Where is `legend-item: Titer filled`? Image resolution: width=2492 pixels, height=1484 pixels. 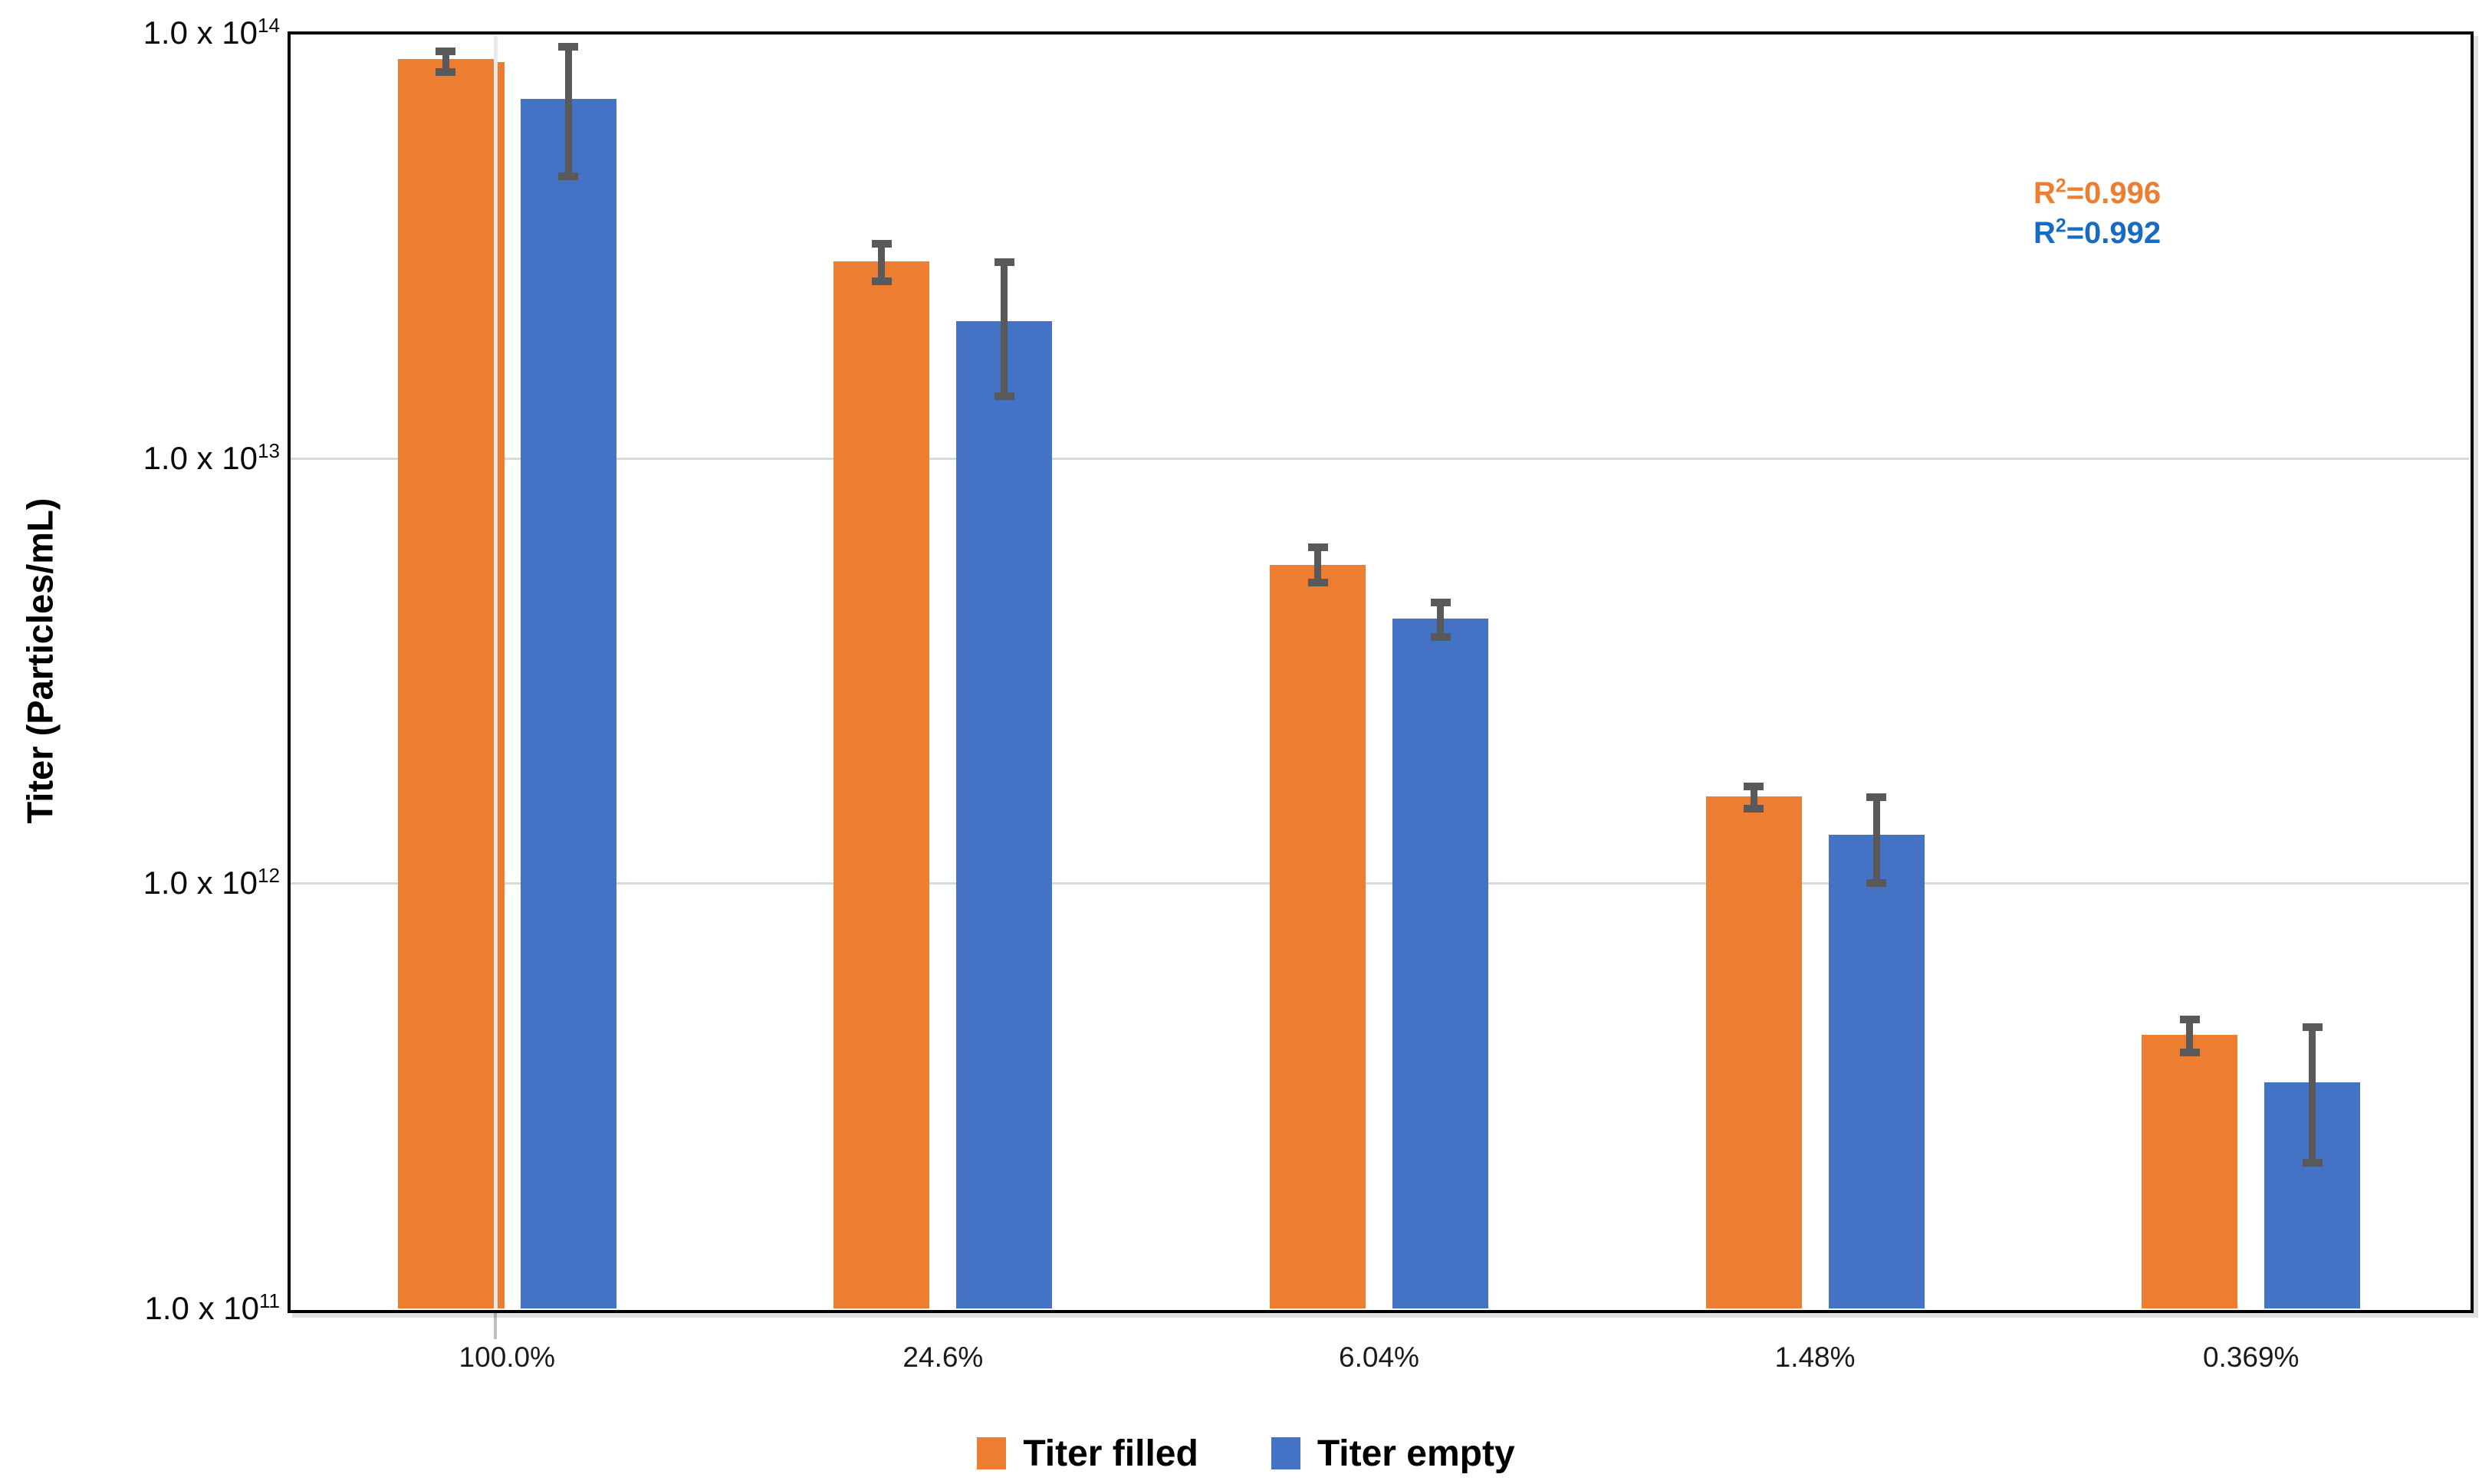
legend-item: Titer filled is located at coordinates (1087, 1454).